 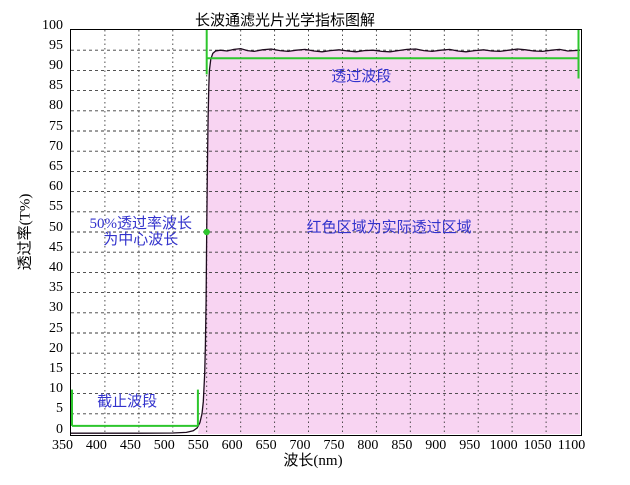 I want to click on y-tick-label: 0, so click(x=59, y=429).